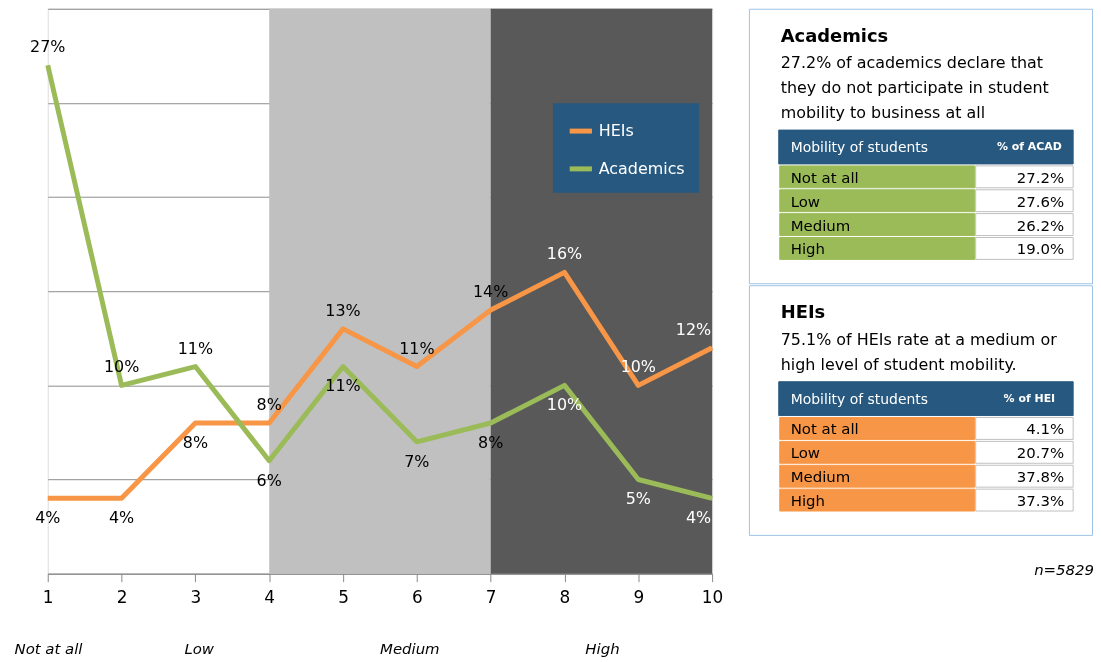 Image resolution: width=1101 pixels, height=662 pixels. I want to click on x-tick-label: 10, so click(712, 597).